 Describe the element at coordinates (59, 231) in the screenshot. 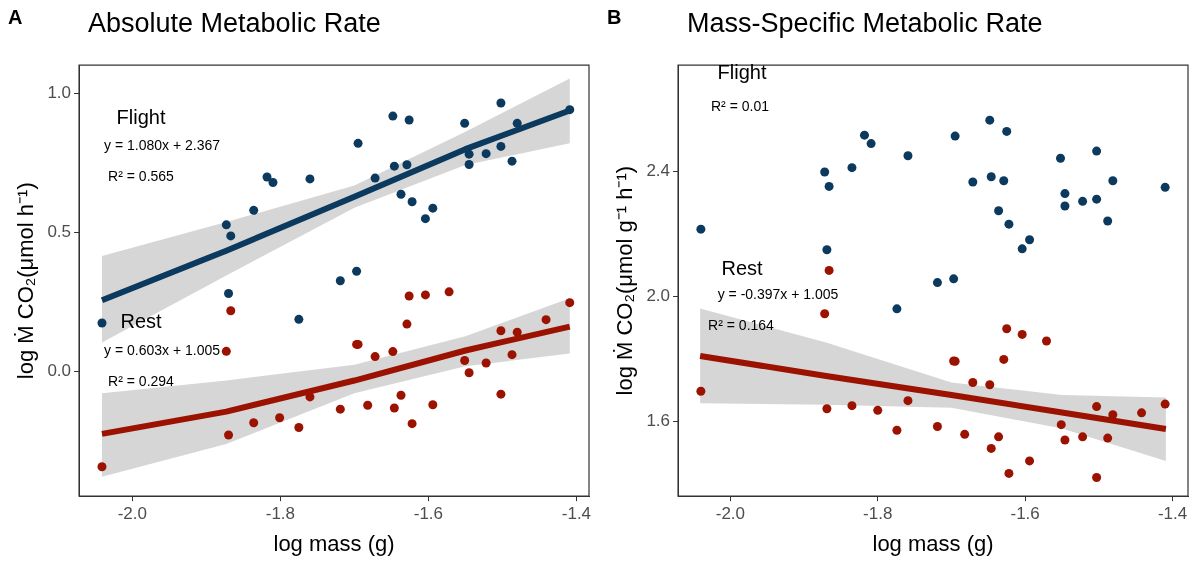

I see `y-tick-label: 0.5` at that location.